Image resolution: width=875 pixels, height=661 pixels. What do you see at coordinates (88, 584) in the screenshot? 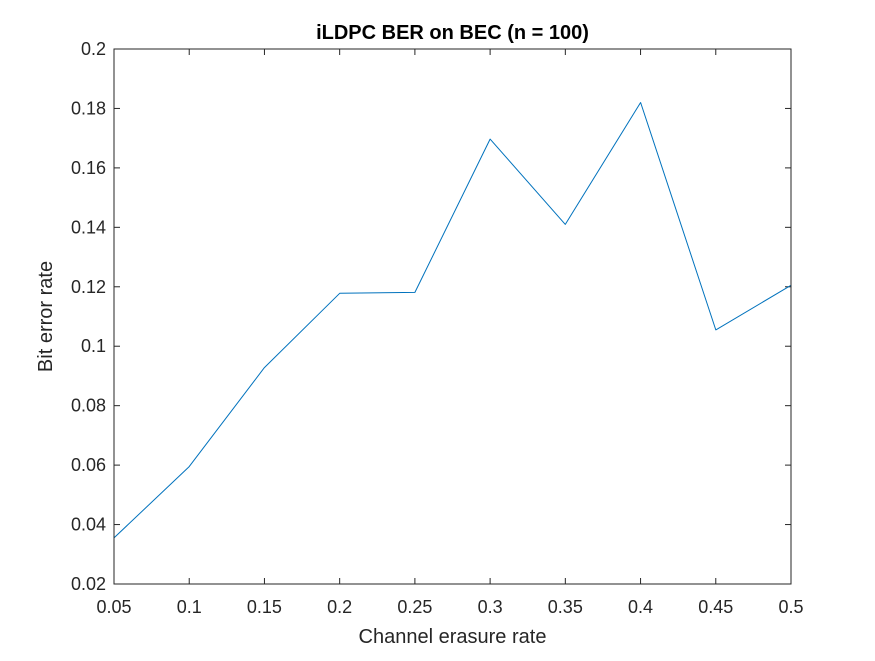
I see `y-tick-label: 0.02` at bounding box center [88, 584].